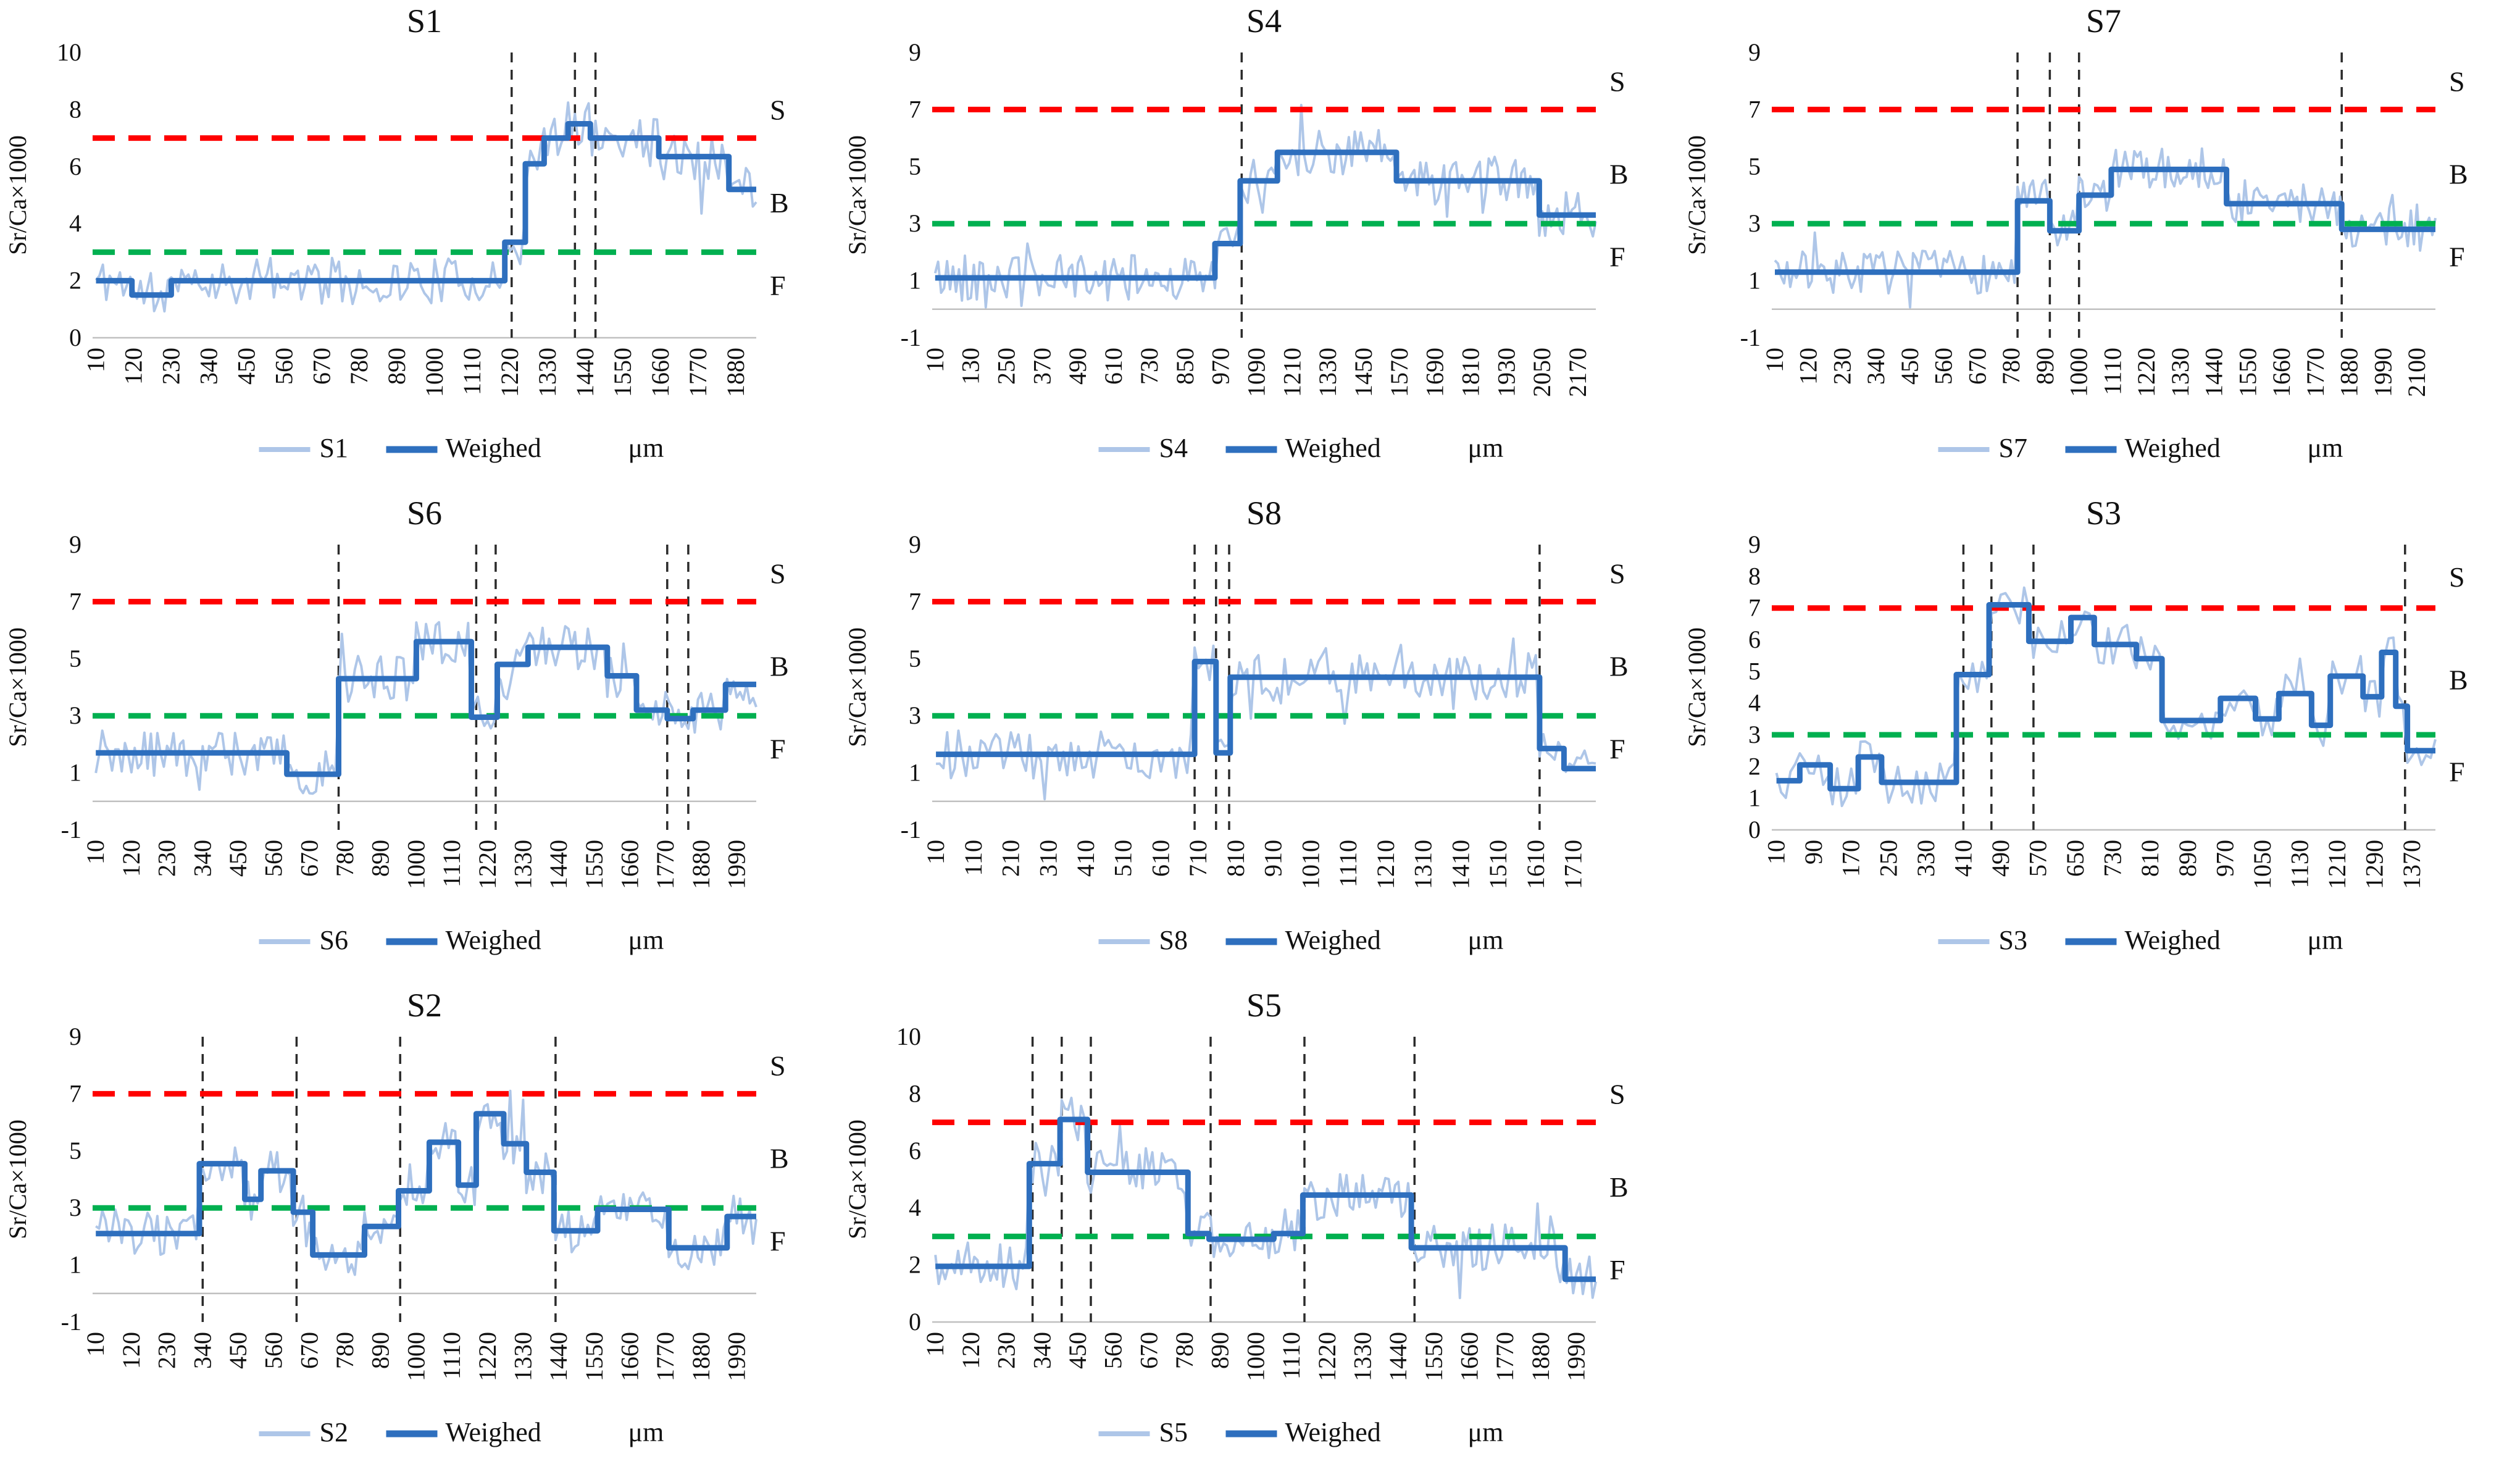  I want to click on x-tick-label: 1370, so click(2412, 864).